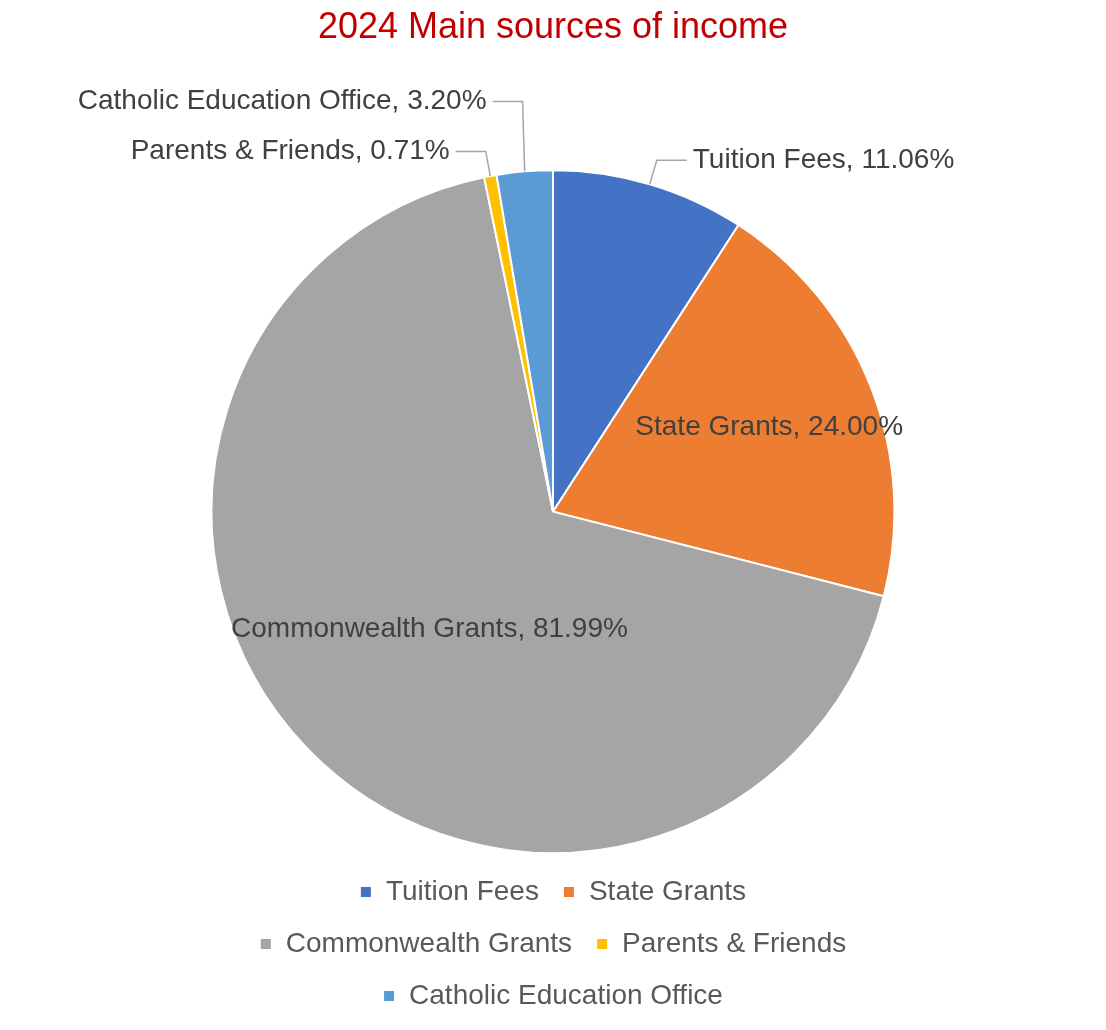  I want to click on data-label: Catholic Education Office, 3.20%, so click(282, 100).